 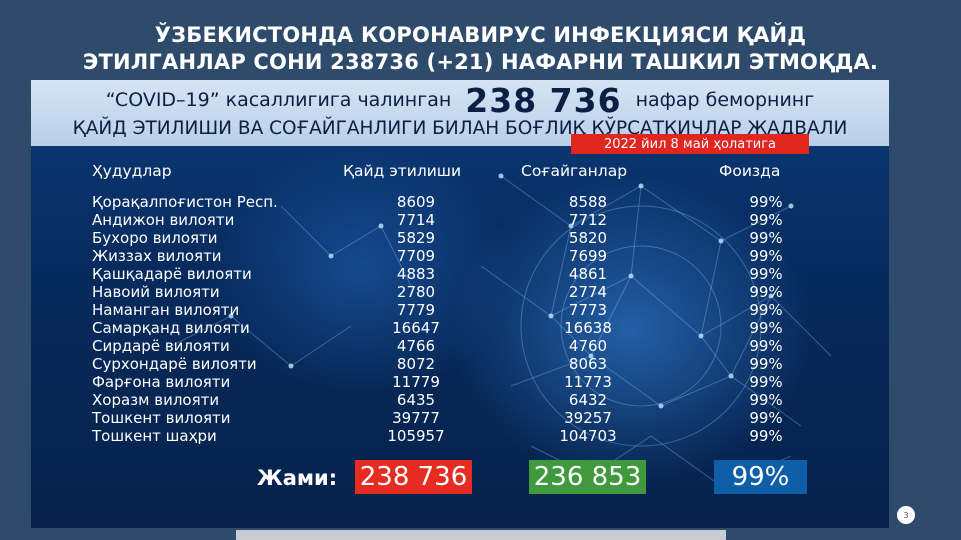 What do you see at coordinates (172, 274) in the screenshot?
I see `region-name: Қашқадарё вилояти` at bounding box center [172, 274].